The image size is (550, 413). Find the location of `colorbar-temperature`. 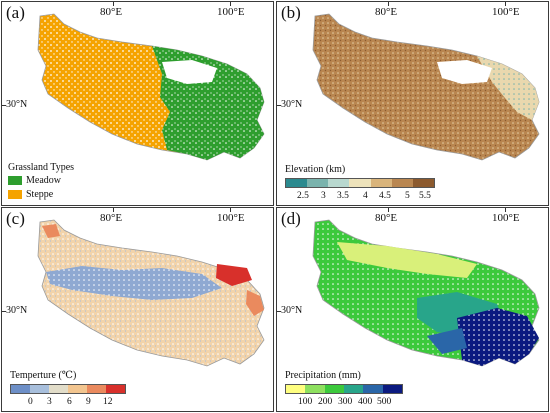

colorbar-temperature is located at coordinates (68, 389).